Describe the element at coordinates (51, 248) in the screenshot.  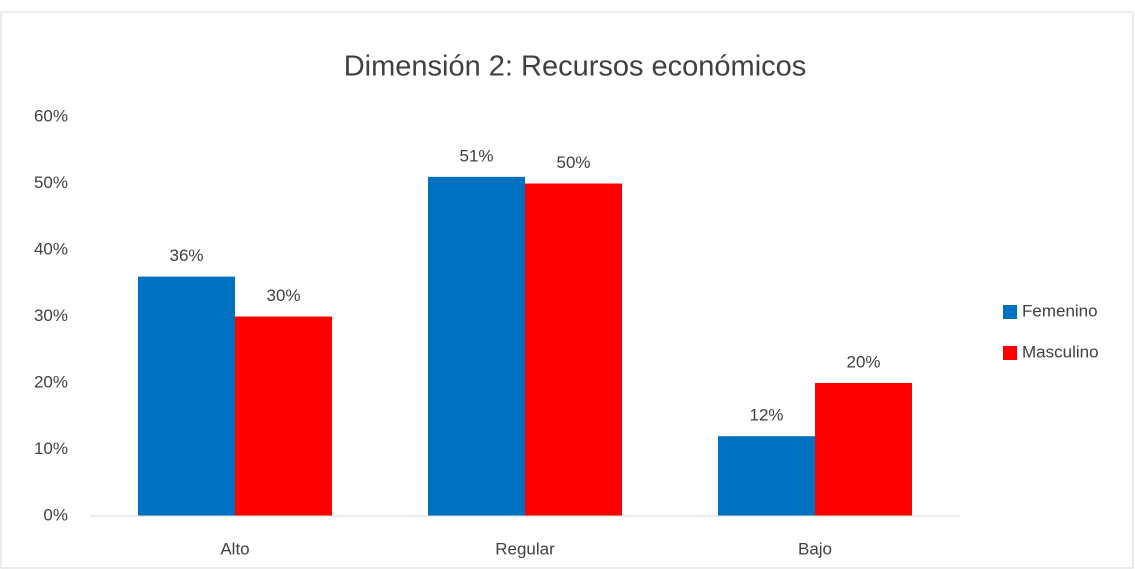
I see `y-tick-label: 40%` at that location.